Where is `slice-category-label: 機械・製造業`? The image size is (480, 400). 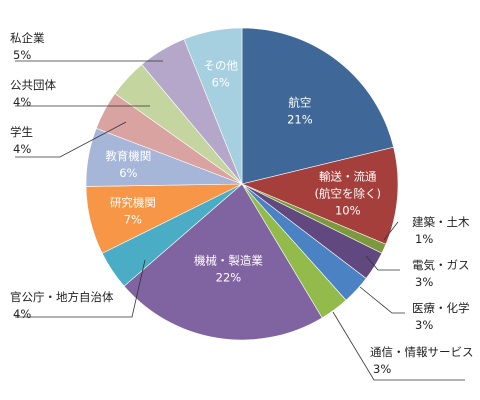
slice-category-label: 機械・製造業 is located at coordinates (228, 261).